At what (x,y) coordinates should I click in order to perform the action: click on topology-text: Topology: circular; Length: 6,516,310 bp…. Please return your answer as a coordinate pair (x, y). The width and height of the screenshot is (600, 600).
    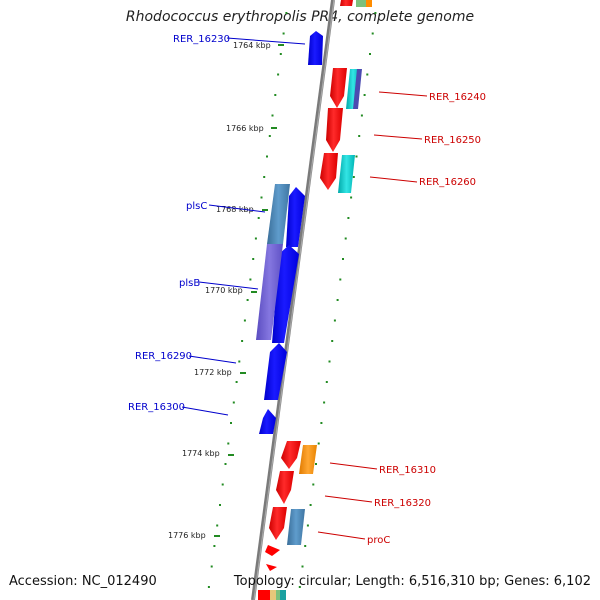
    Looking at the image, I should click on (412, 581).